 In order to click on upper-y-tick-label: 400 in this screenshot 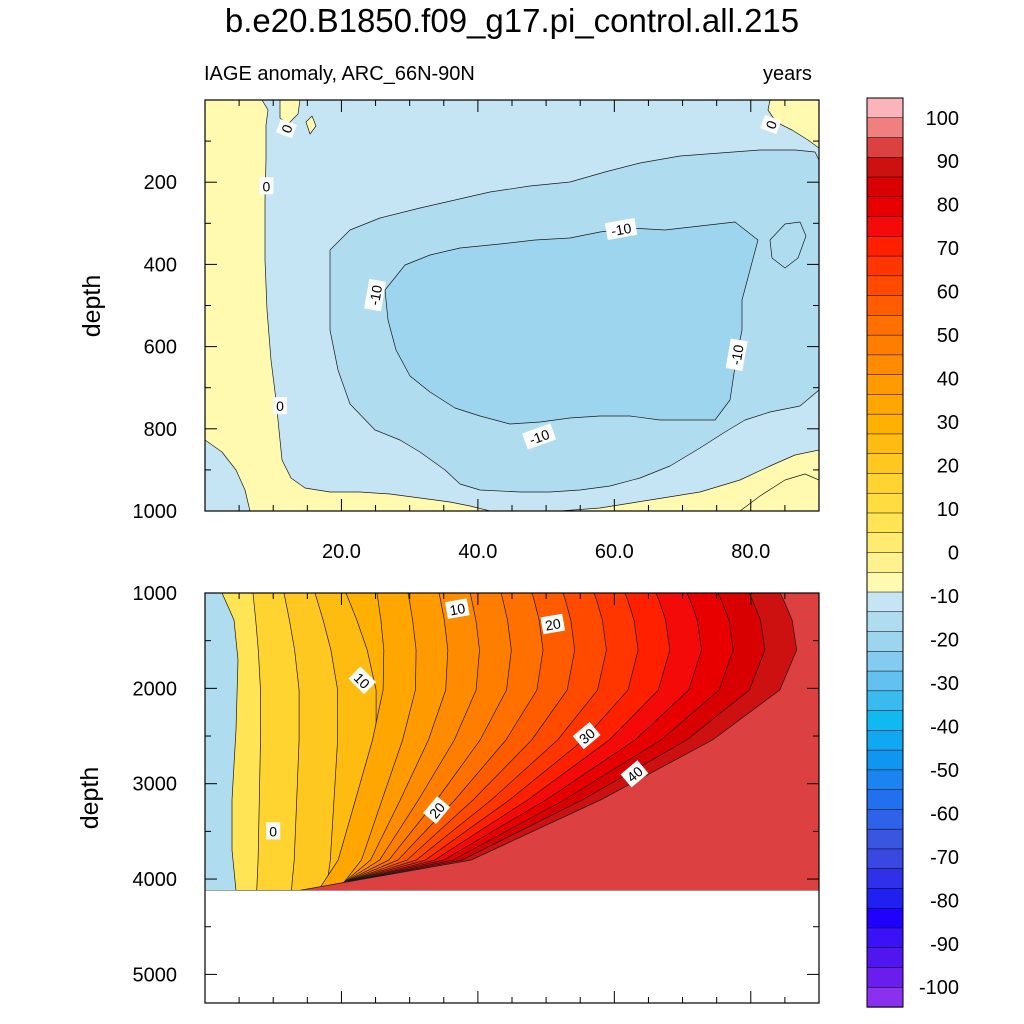, I will do `click(160, 265)`.